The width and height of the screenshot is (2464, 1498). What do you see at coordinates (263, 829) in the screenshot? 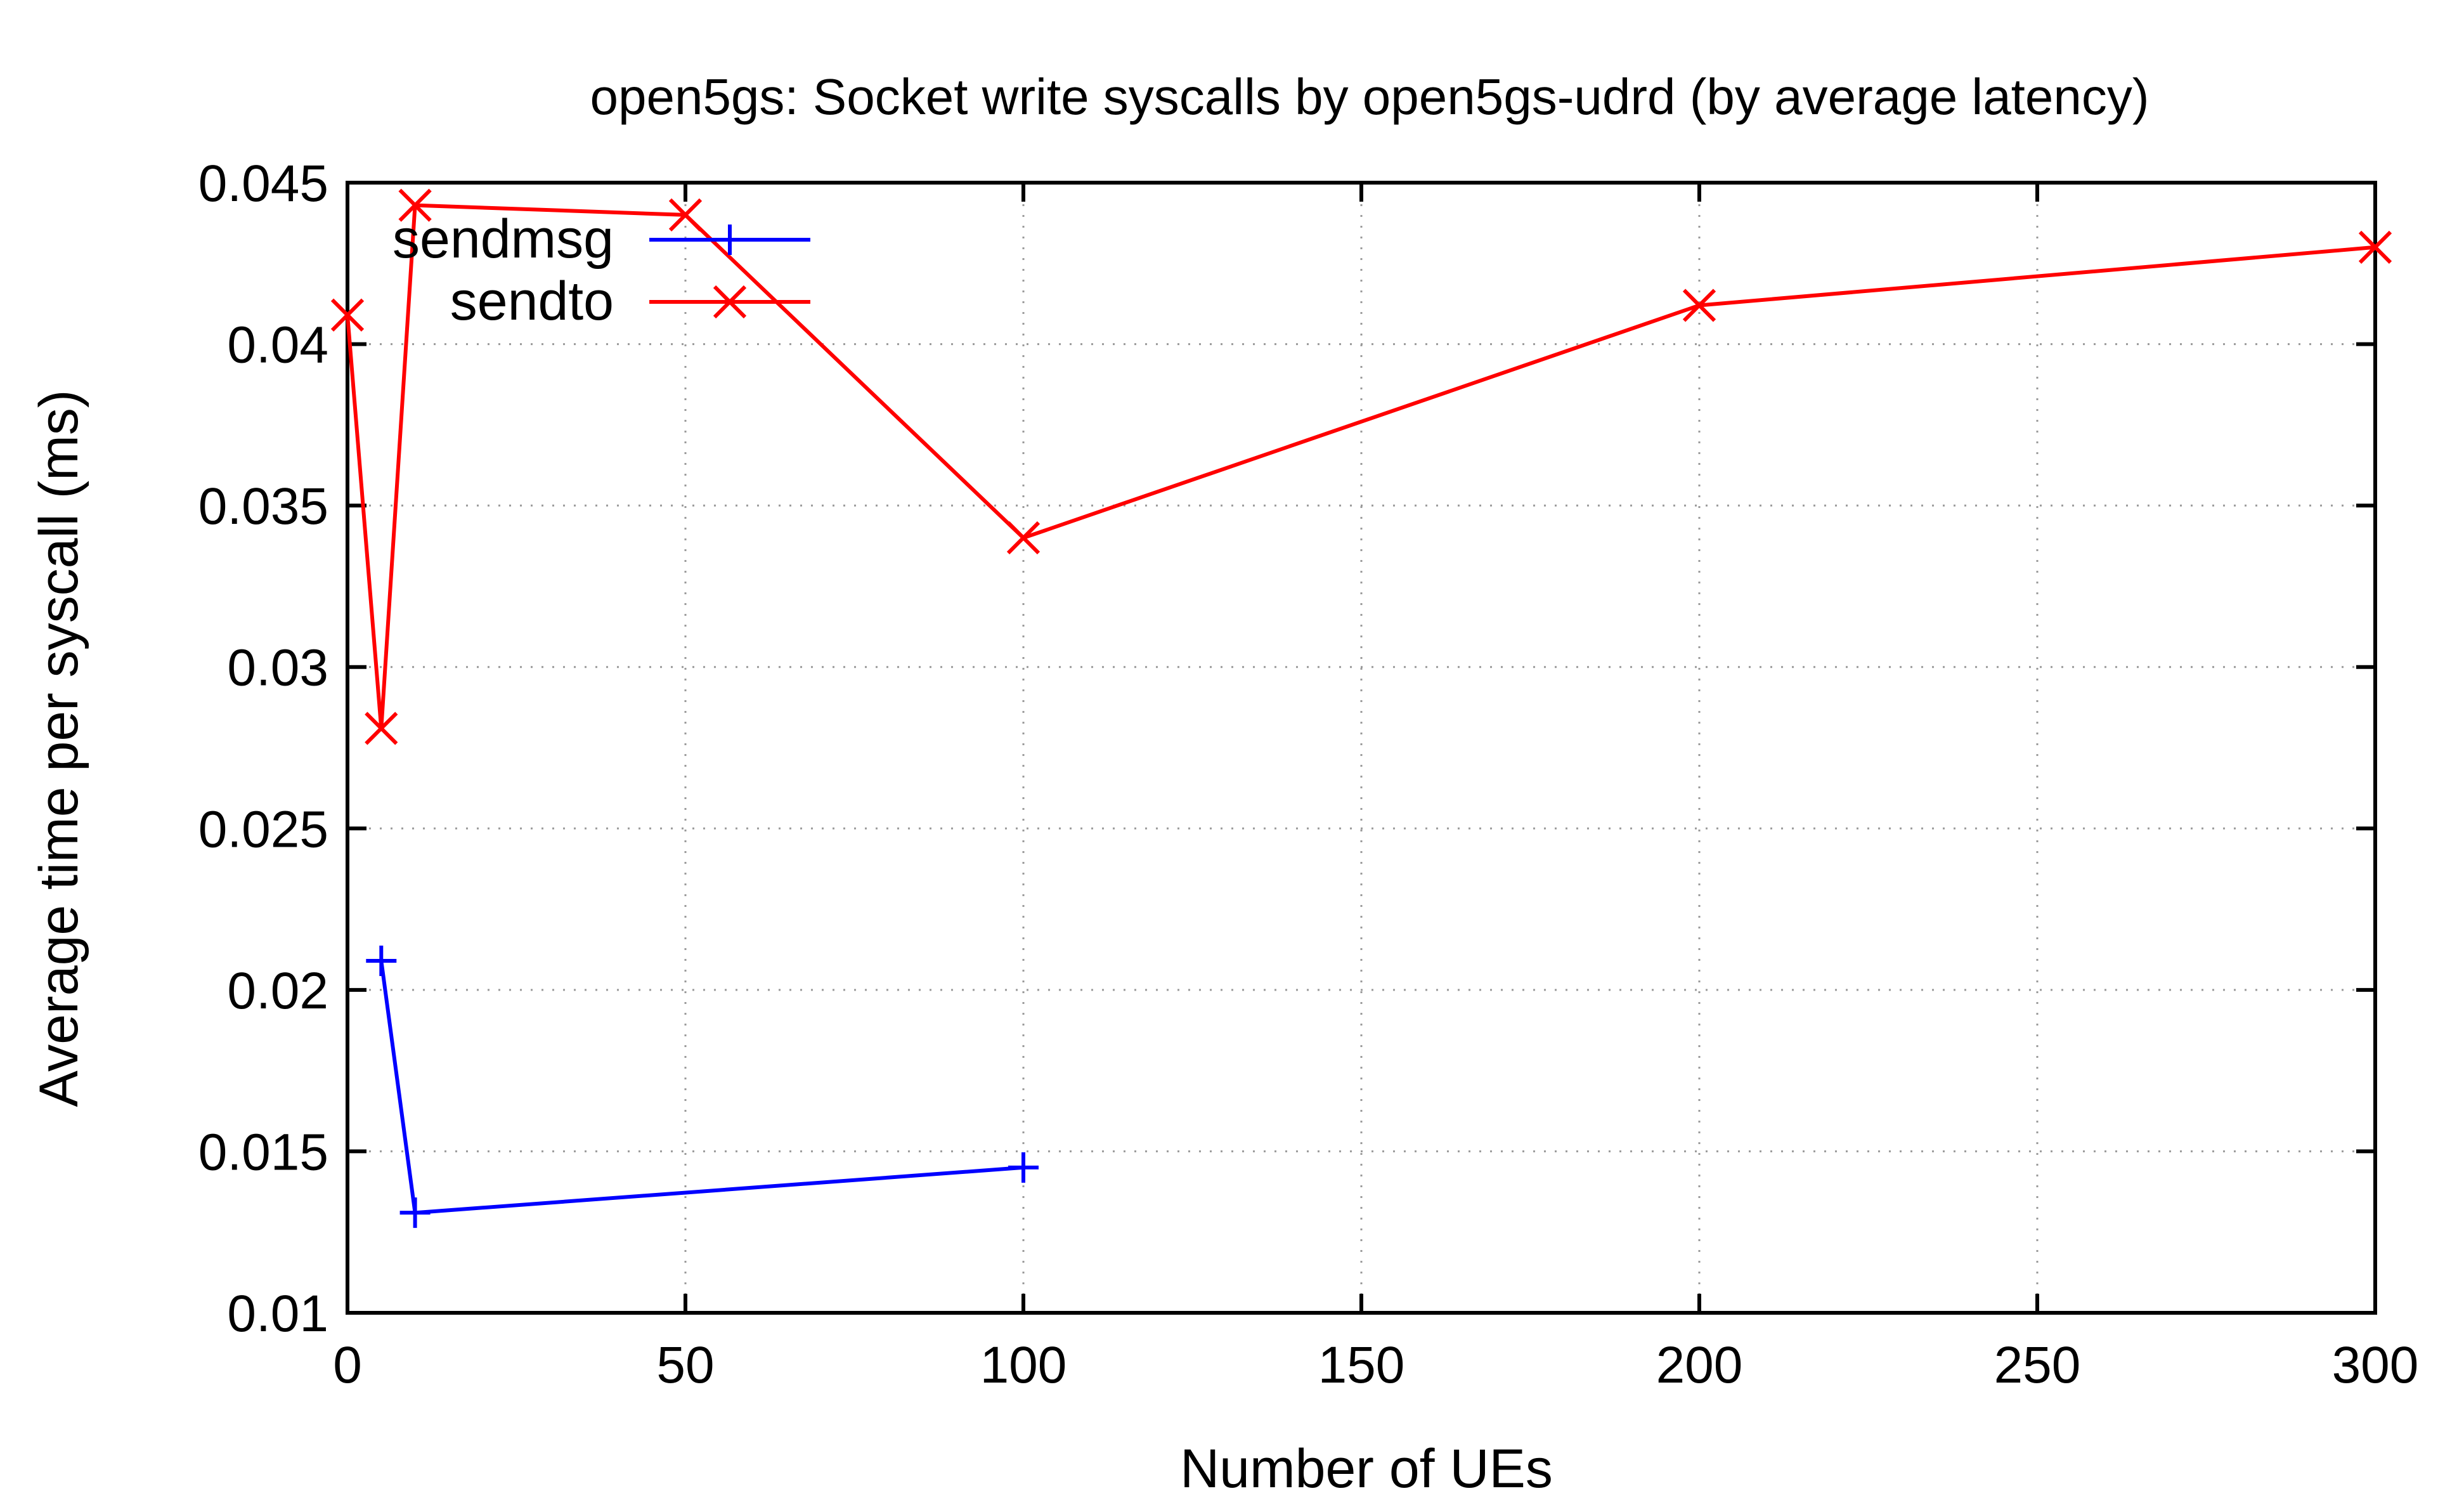
I see `y-tick-label: 0.025` at bounding box center [263, 829].